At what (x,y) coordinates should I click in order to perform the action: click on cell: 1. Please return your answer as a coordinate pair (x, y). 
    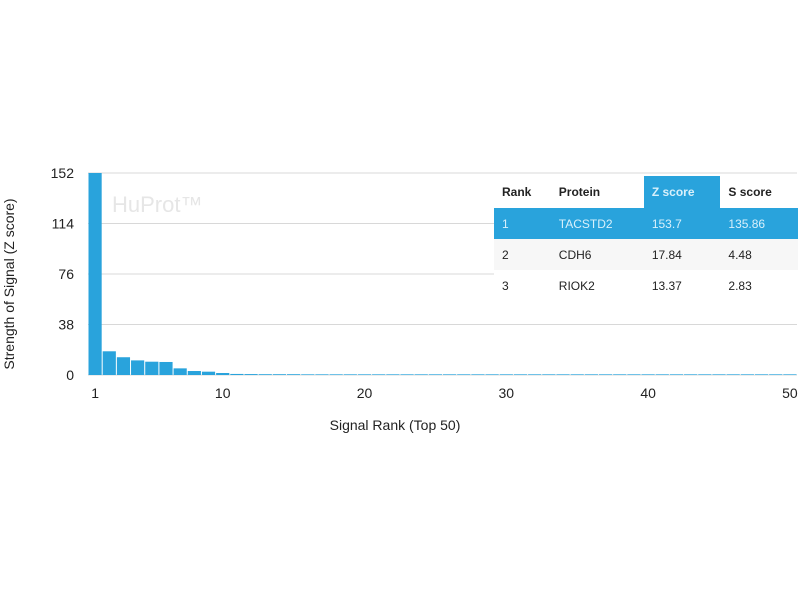
    Looking at the image, I should click on (522, 223).